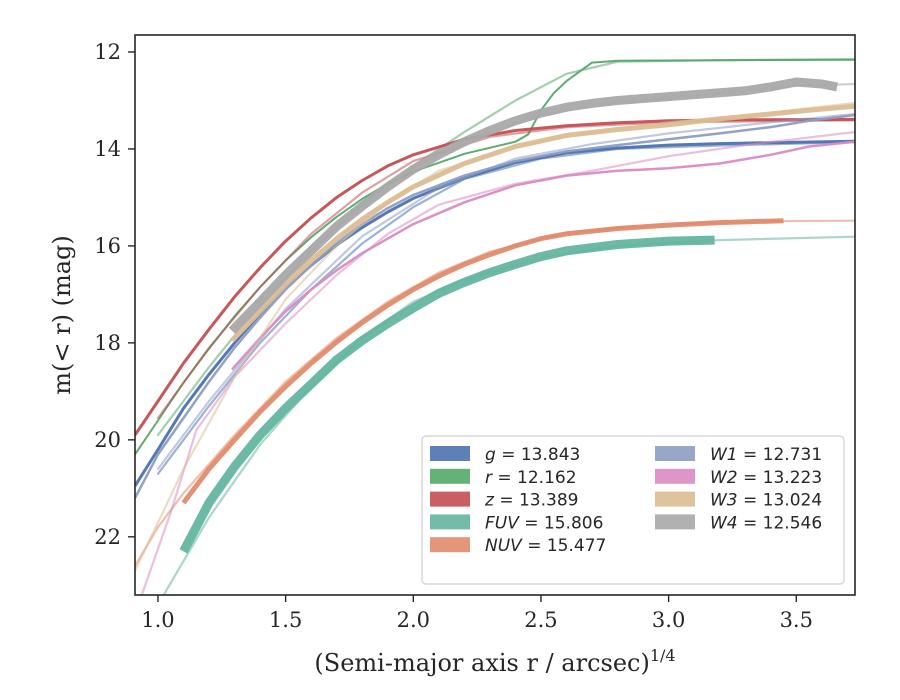 The height and width of the screenshot is (700, 900). Describe the element at coordinates (114, 294) in the screenshot. I see `y-axis: 12 14 16 18 20 22` at that location.